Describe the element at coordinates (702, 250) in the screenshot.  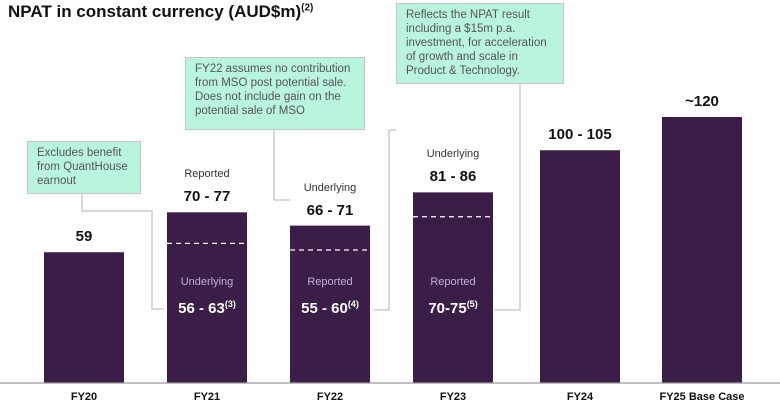
I see `bar-fy25-base-case` at that location.